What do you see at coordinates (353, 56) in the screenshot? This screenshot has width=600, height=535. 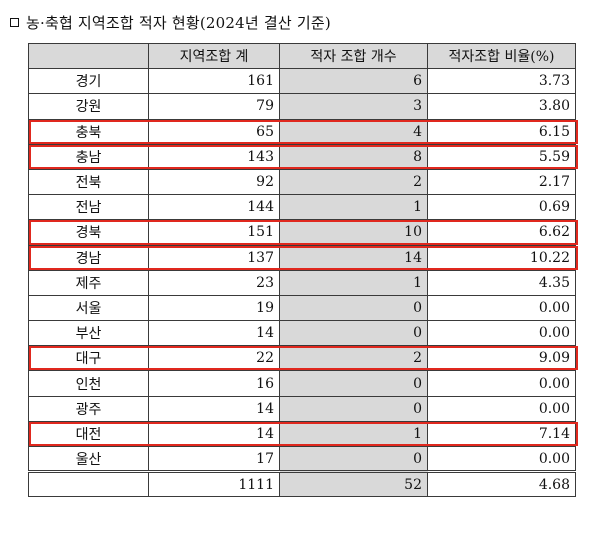 I see `header-cell-deficit-count: 적자 조합 개수` at bounding box center [353, 56].